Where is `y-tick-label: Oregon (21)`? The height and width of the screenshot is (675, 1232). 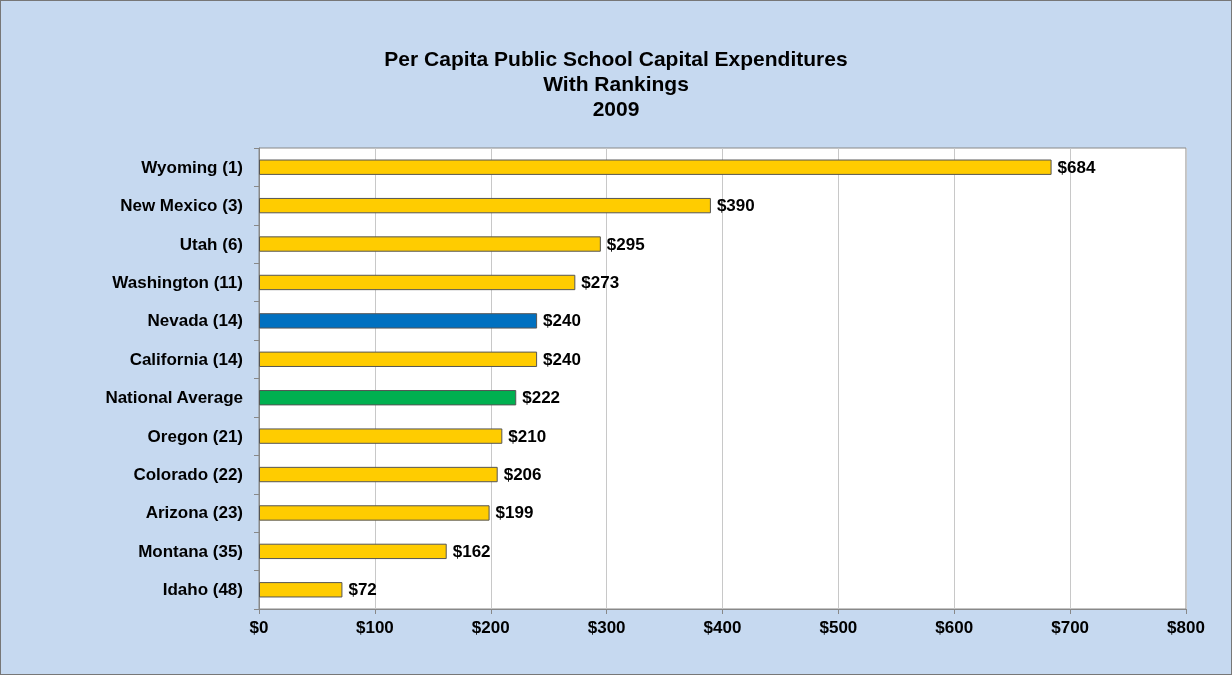 y-tick-label: Oregon (21) is located at coordinates (195, 436).